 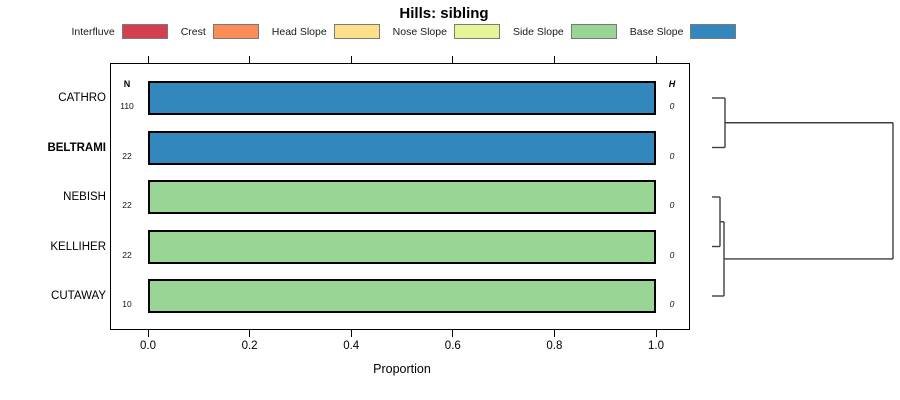 I want to click on x-axis-tick-label: 0.0, so click(x=148, y=346).